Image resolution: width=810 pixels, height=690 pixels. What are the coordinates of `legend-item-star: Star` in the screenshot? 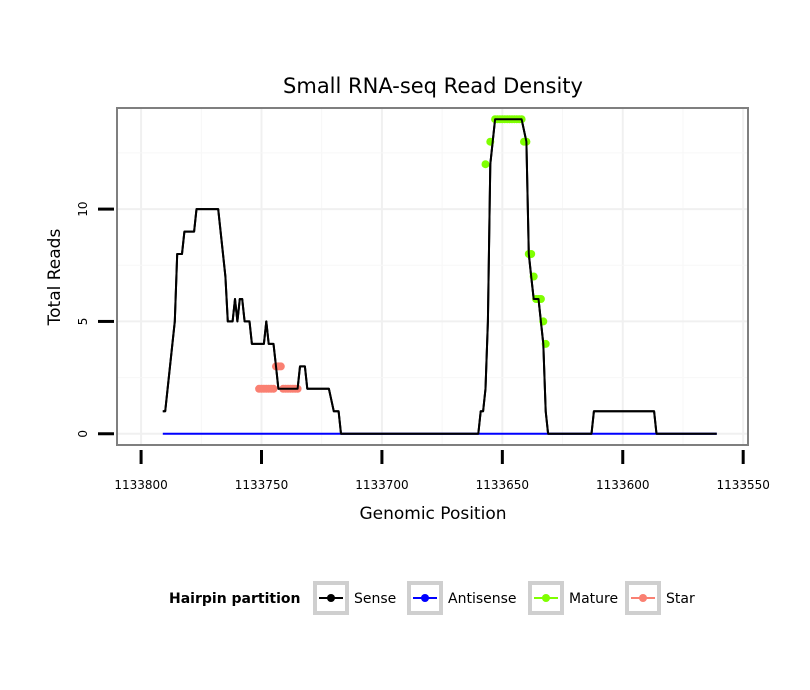 It's located at (660, 598).